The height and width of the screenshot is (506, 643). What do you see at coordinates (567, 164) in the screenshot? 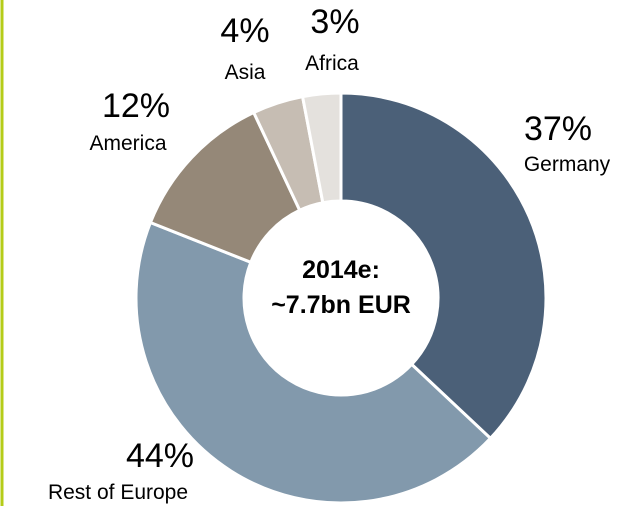
I see `category-label: Germany` at bounding box center [567, 164].